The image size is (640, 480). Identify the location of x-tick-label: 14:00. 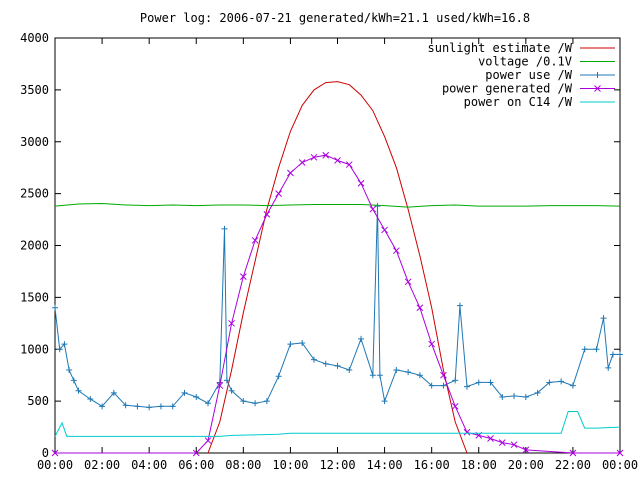
(385, 465).